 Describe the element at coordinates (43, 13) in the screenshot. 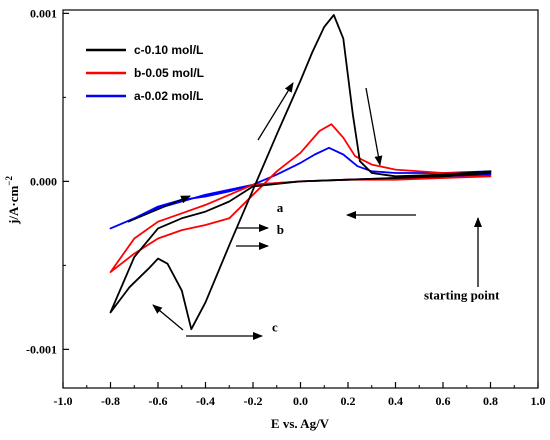

I see `y-tick-label: 0.001` at that location.